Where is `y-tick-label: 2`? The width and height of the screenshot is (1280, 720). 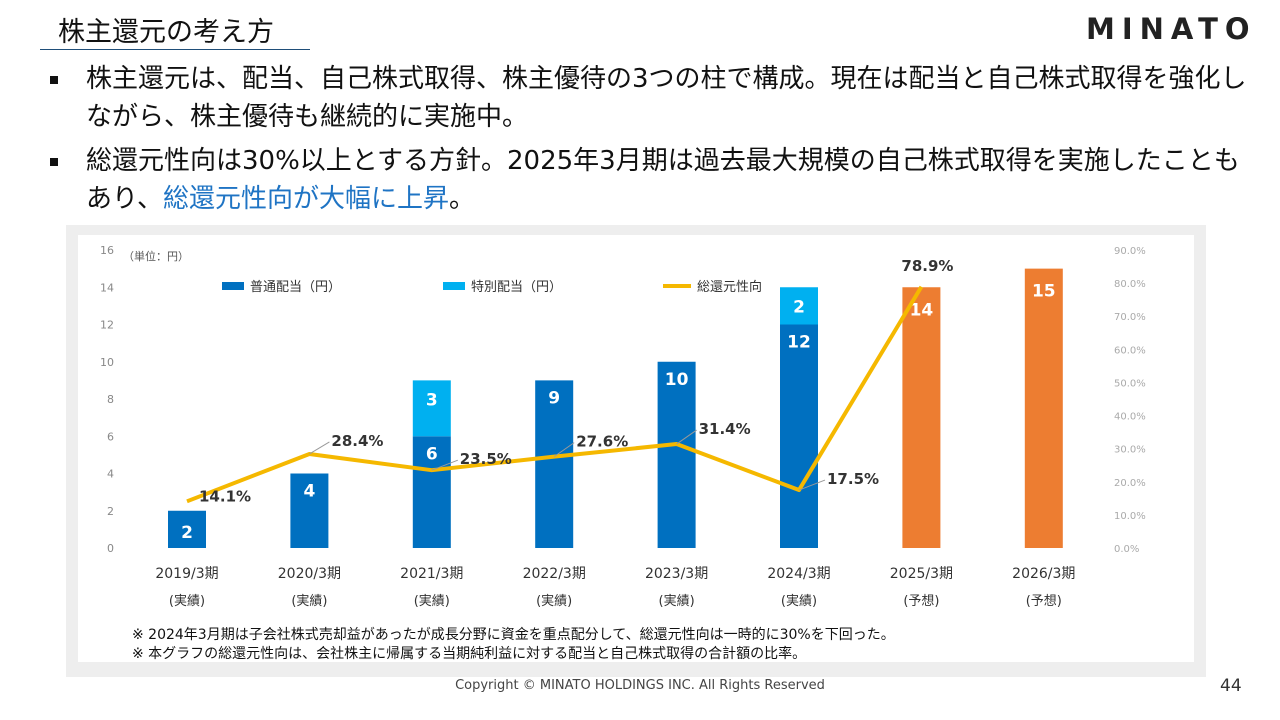
y-tick-label: 2 is located at coordinates (110, 511).